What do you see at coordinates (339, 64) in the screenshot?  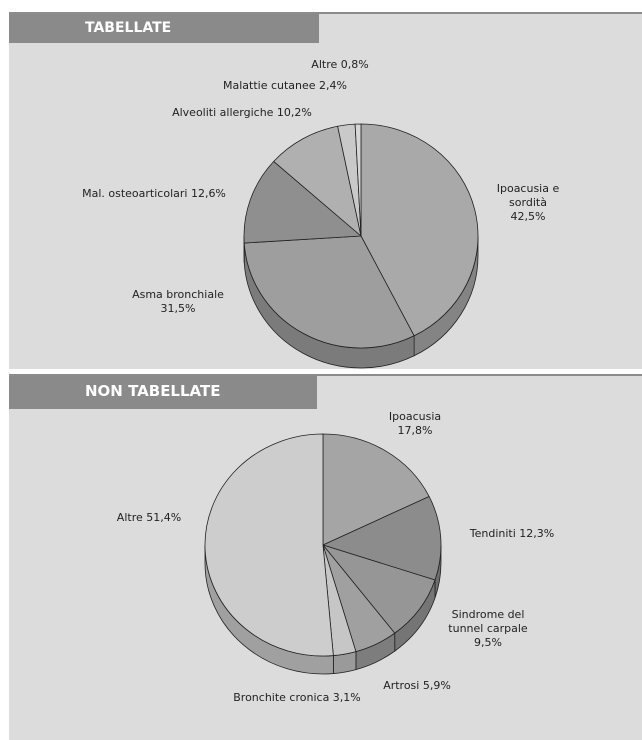 I see `pie-1-label-6: Altre 0,8%` at bounding box center [339, 64].